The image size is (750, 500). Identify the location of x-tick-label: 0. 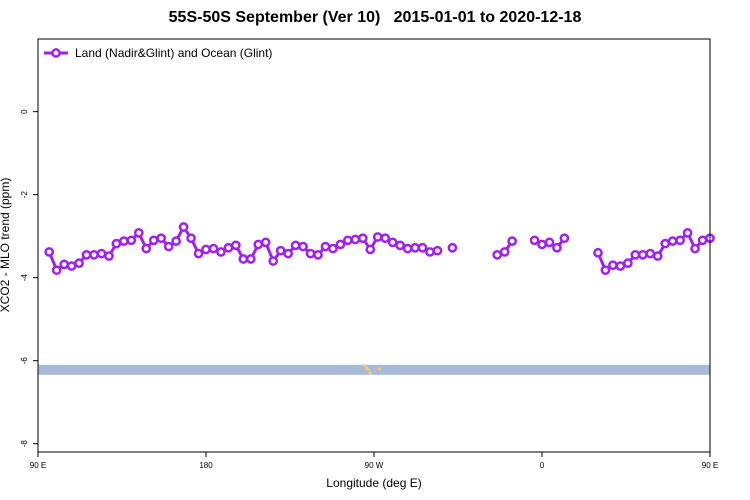
(542, 465).